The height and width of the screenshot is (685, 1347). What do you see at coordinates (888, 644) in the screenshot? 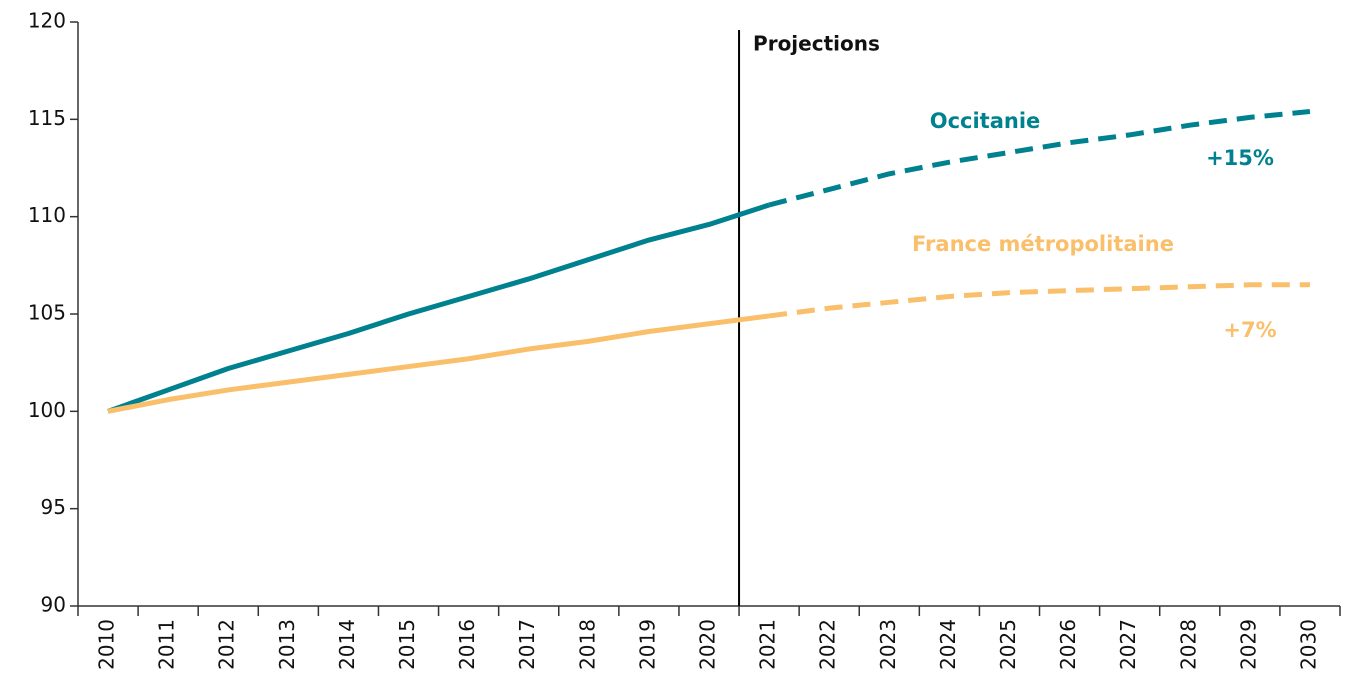
I see `x-tick-label: 2023` at bounding box center [888, 644].